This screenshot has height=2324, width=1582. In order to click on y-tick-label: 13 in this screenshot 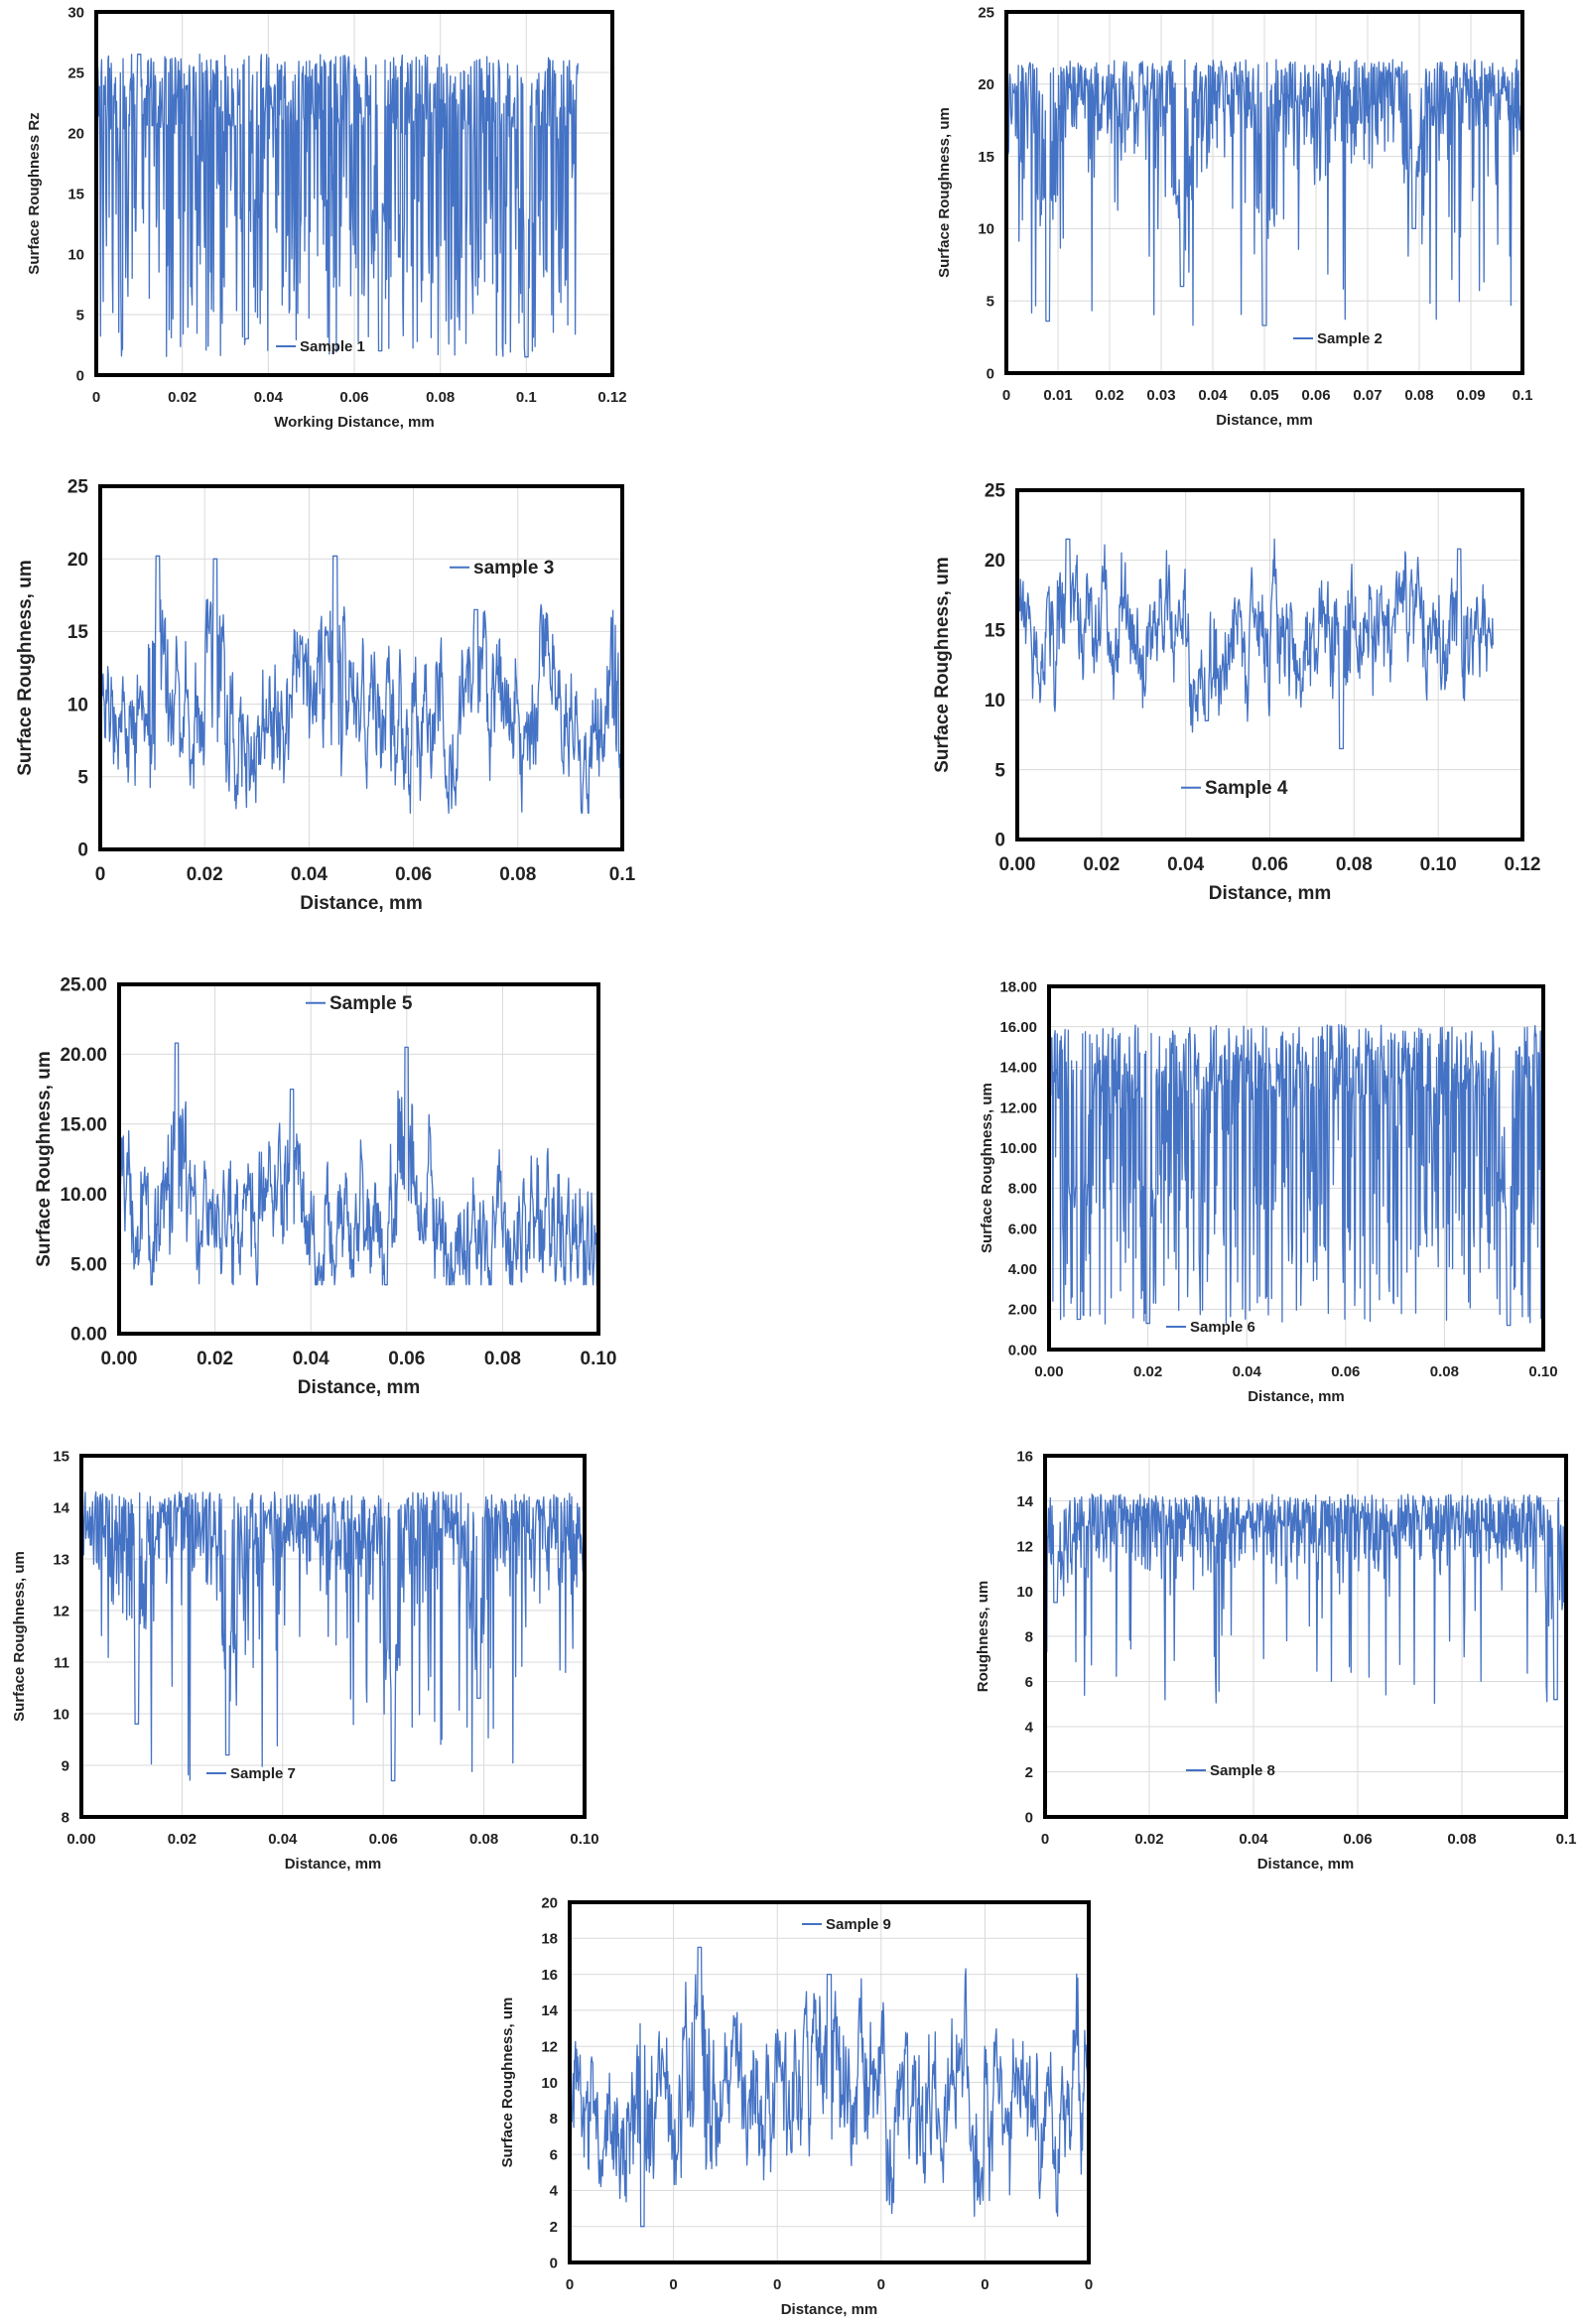, I will do `click(61, 1559)`.